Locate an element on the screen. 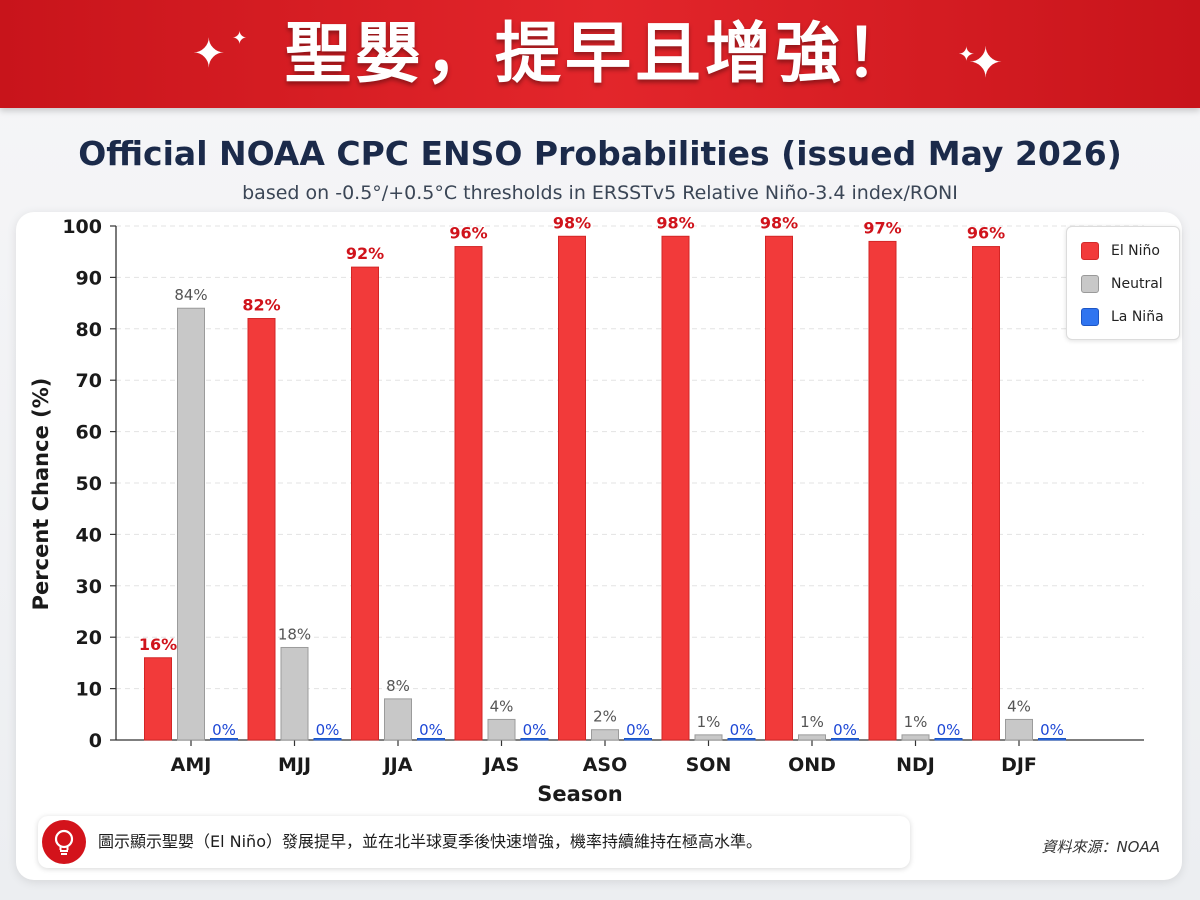 This screenshot has width=1200, height=900. legend-item-el-nino: El Niño is located at coordinates (1120, 251).